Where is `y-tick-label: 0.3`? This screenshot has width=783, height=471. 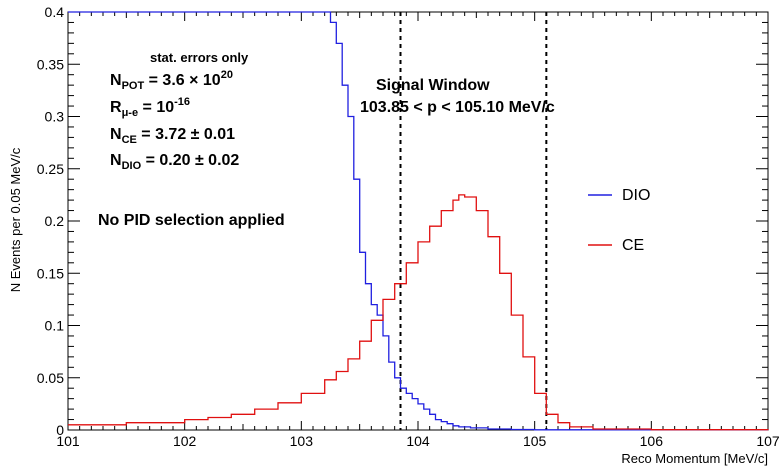 y-tick-label: 0.3 is located at coordinates (55, 117).